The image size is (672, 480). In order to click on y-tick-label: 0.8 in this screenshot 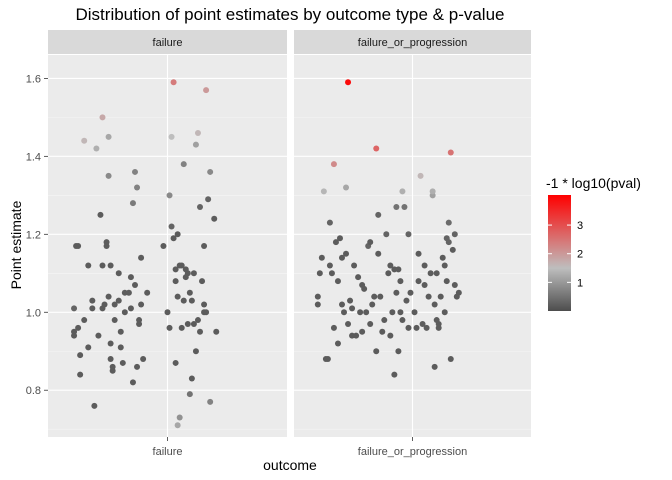, I will do `click(33, 391)`.